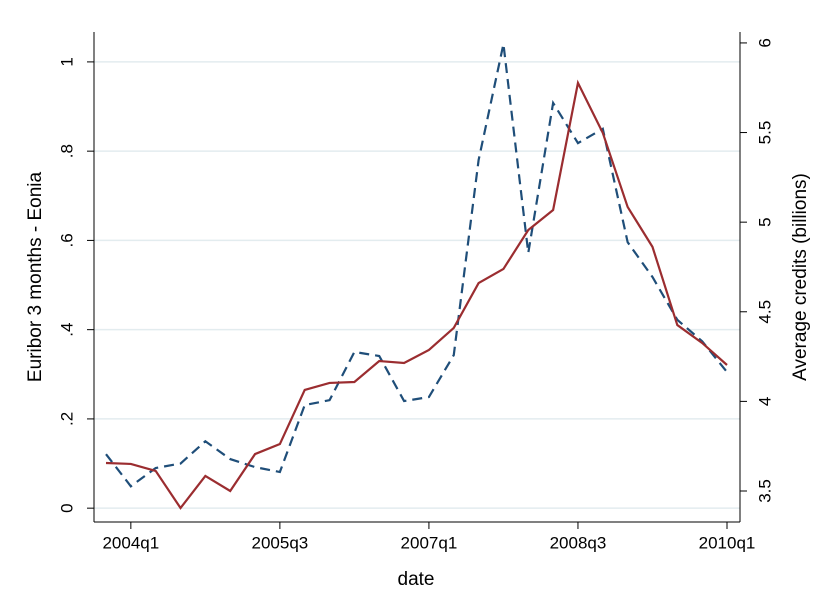 The image size is (813, 603). What do you see at coordinates (429, 542) in the screenshot?
I see `x-tick-label: 2007q1` at bounding box center [429, 542].